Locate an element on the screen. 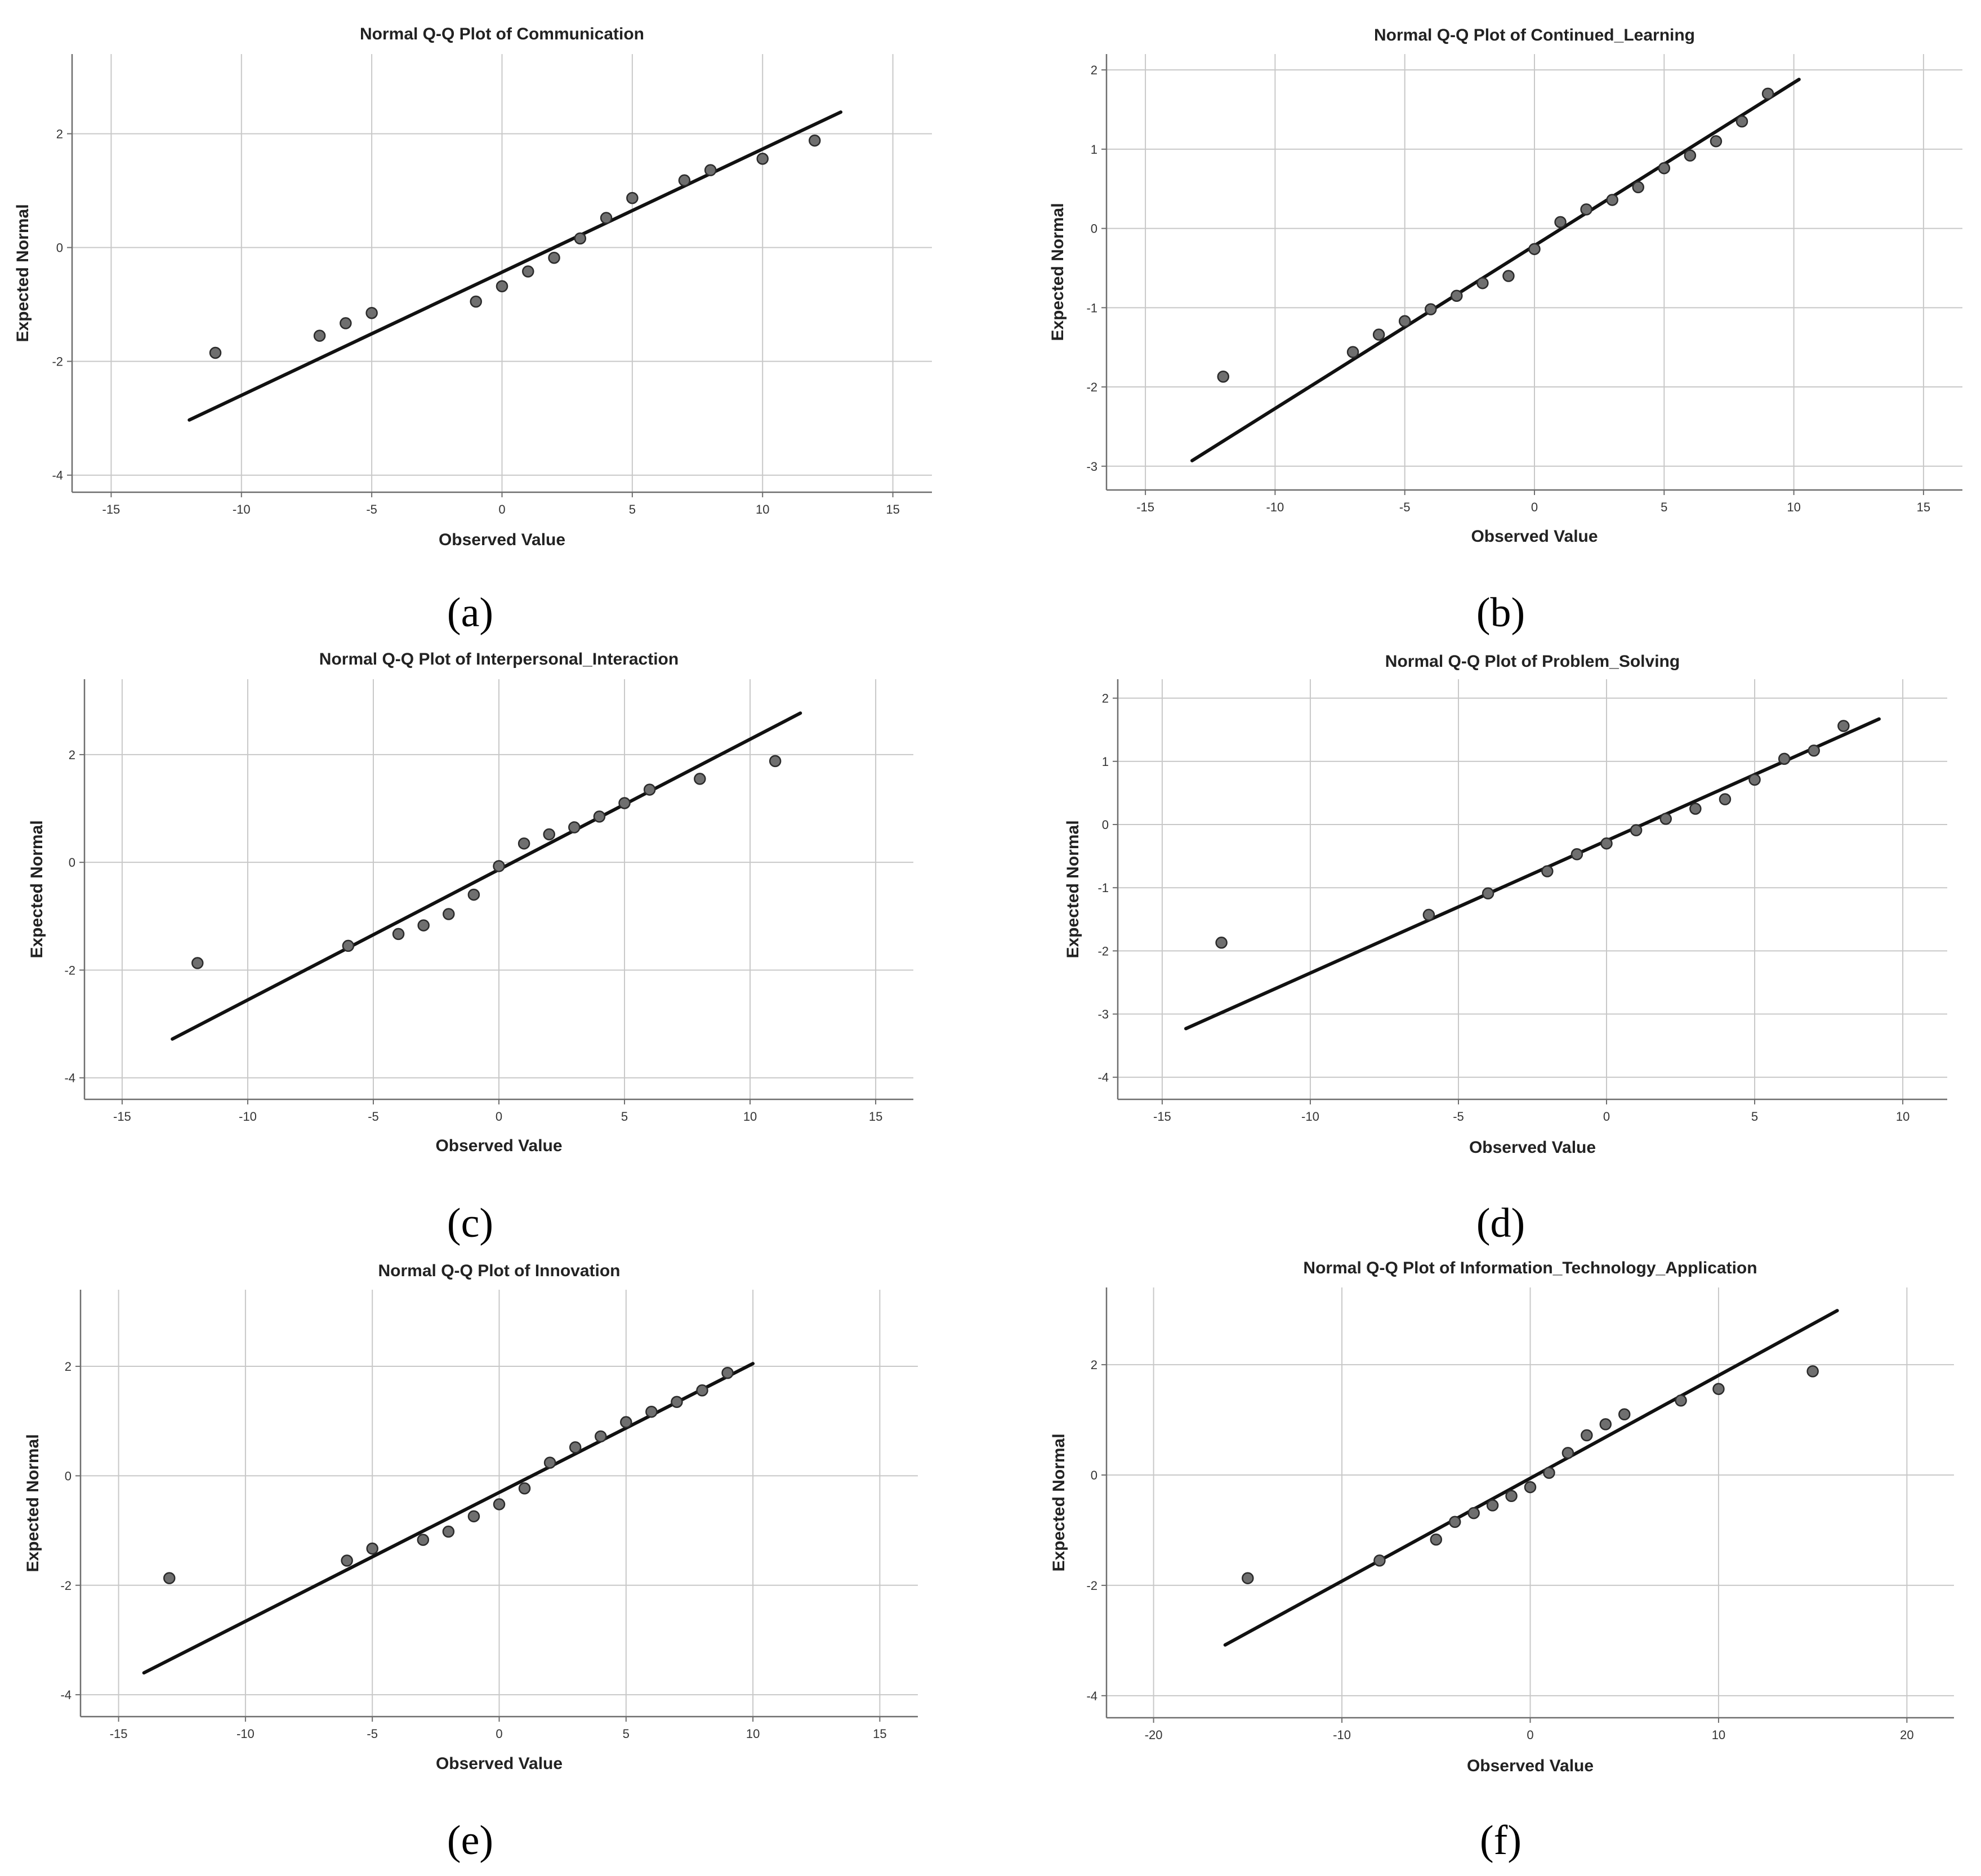 The height and width of the screenshot is (1876, 1981). chart-title: Normal Q-Q Plot of Problem_Solving is located at coordinates (1532, 661).